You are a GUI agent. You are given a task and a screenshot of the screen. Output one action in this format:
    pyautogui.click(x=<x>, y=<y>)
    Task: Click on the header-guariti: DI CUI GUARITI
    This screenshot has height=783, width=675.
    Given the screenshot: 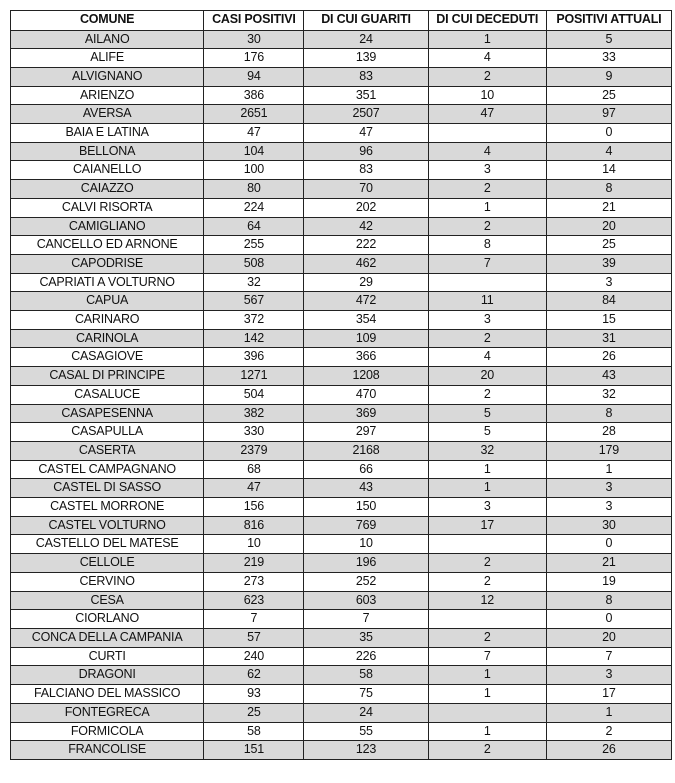 What is the action you would take?
    pyautogui.click(x=366, y=20)
    